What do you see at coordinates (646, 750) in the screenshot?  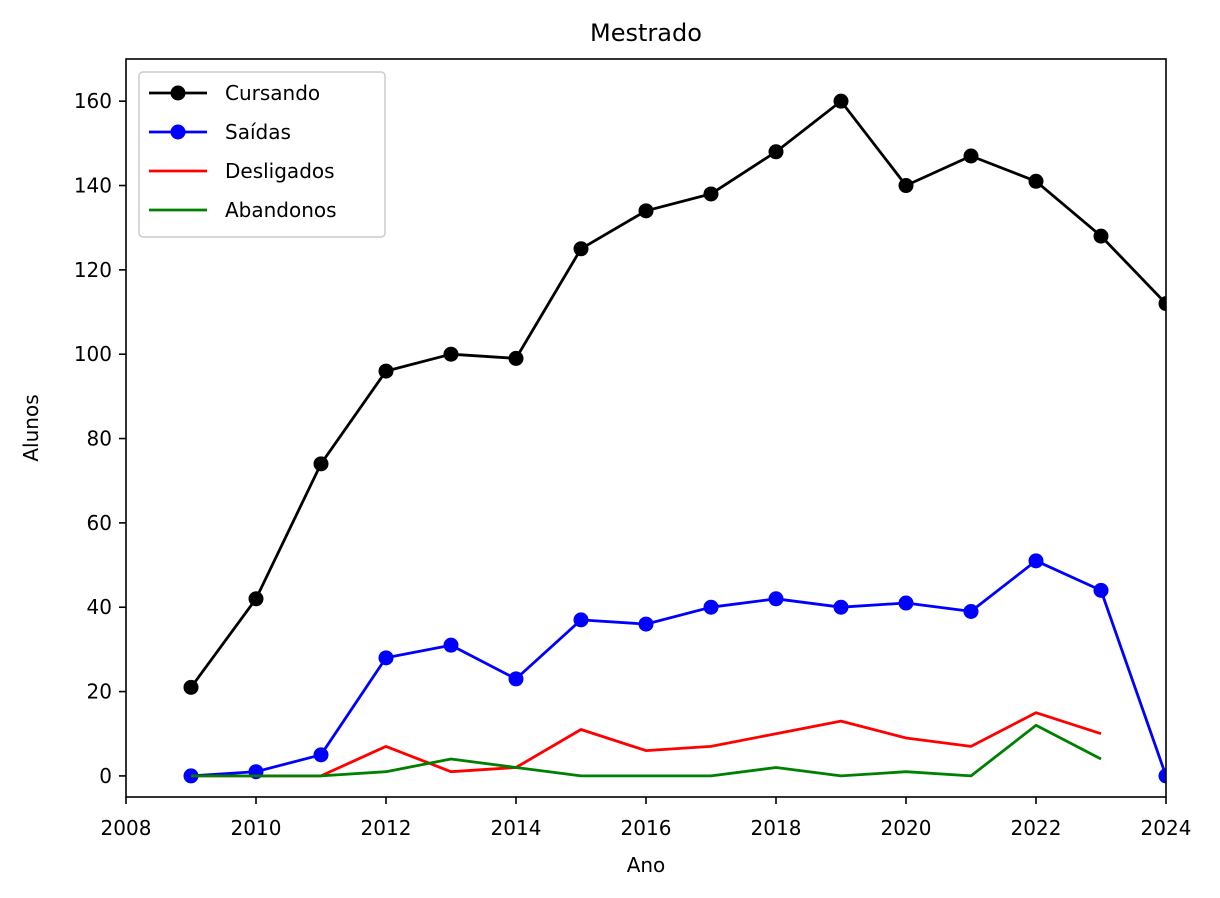 I see `series-line-abandonos` at bounding box center [646, 750].